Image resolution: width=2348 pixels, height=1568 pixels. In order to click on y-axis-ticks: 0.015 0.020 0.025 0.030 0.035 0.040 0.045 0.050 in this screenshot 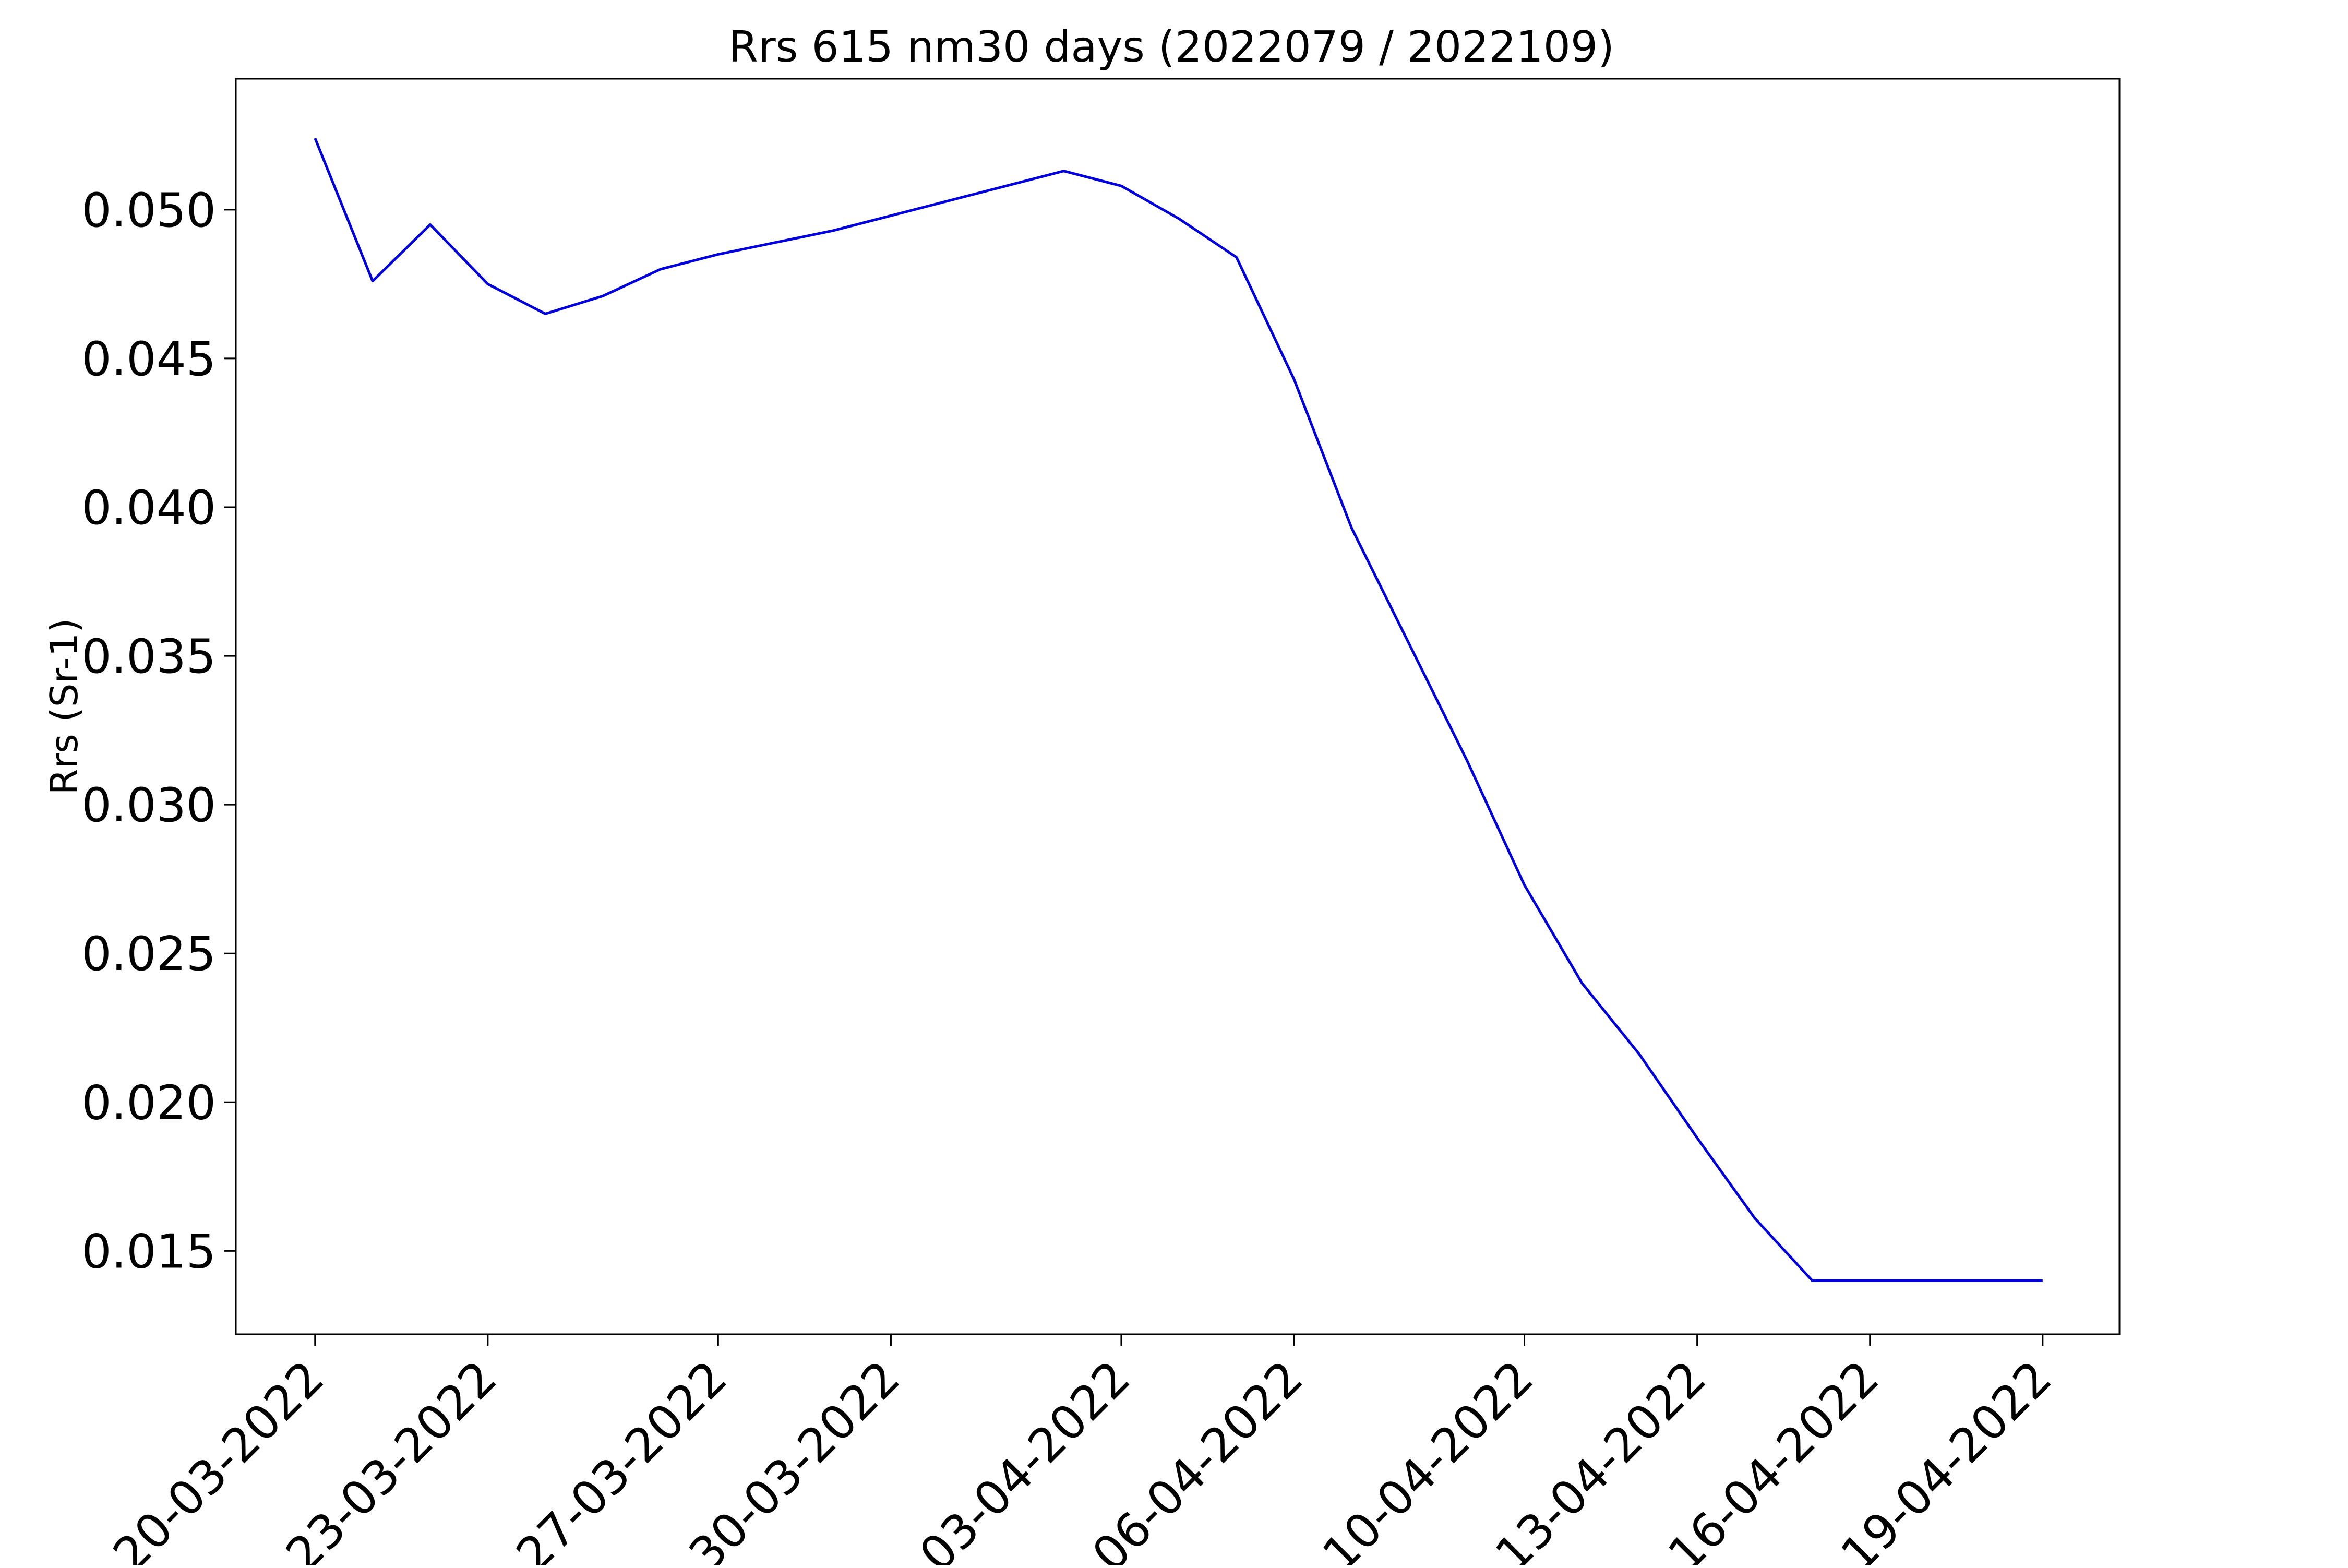, I will do `click(158, 731)`.